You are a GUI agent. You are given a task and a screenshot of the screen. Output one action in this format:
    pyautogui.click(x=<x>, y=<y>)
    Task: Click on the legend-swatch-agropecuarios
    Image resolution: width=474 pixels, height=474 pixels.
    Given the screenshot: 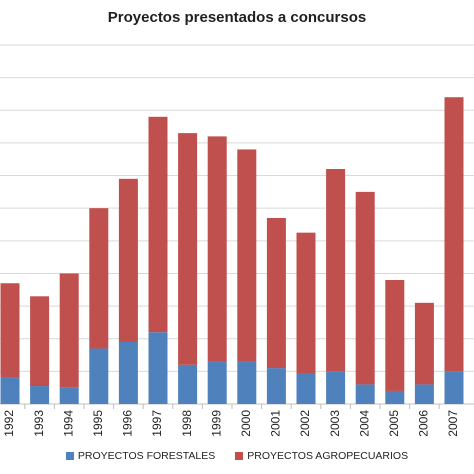 What is the action you would take?
    pyautogui.click(x=239, y=456)
    